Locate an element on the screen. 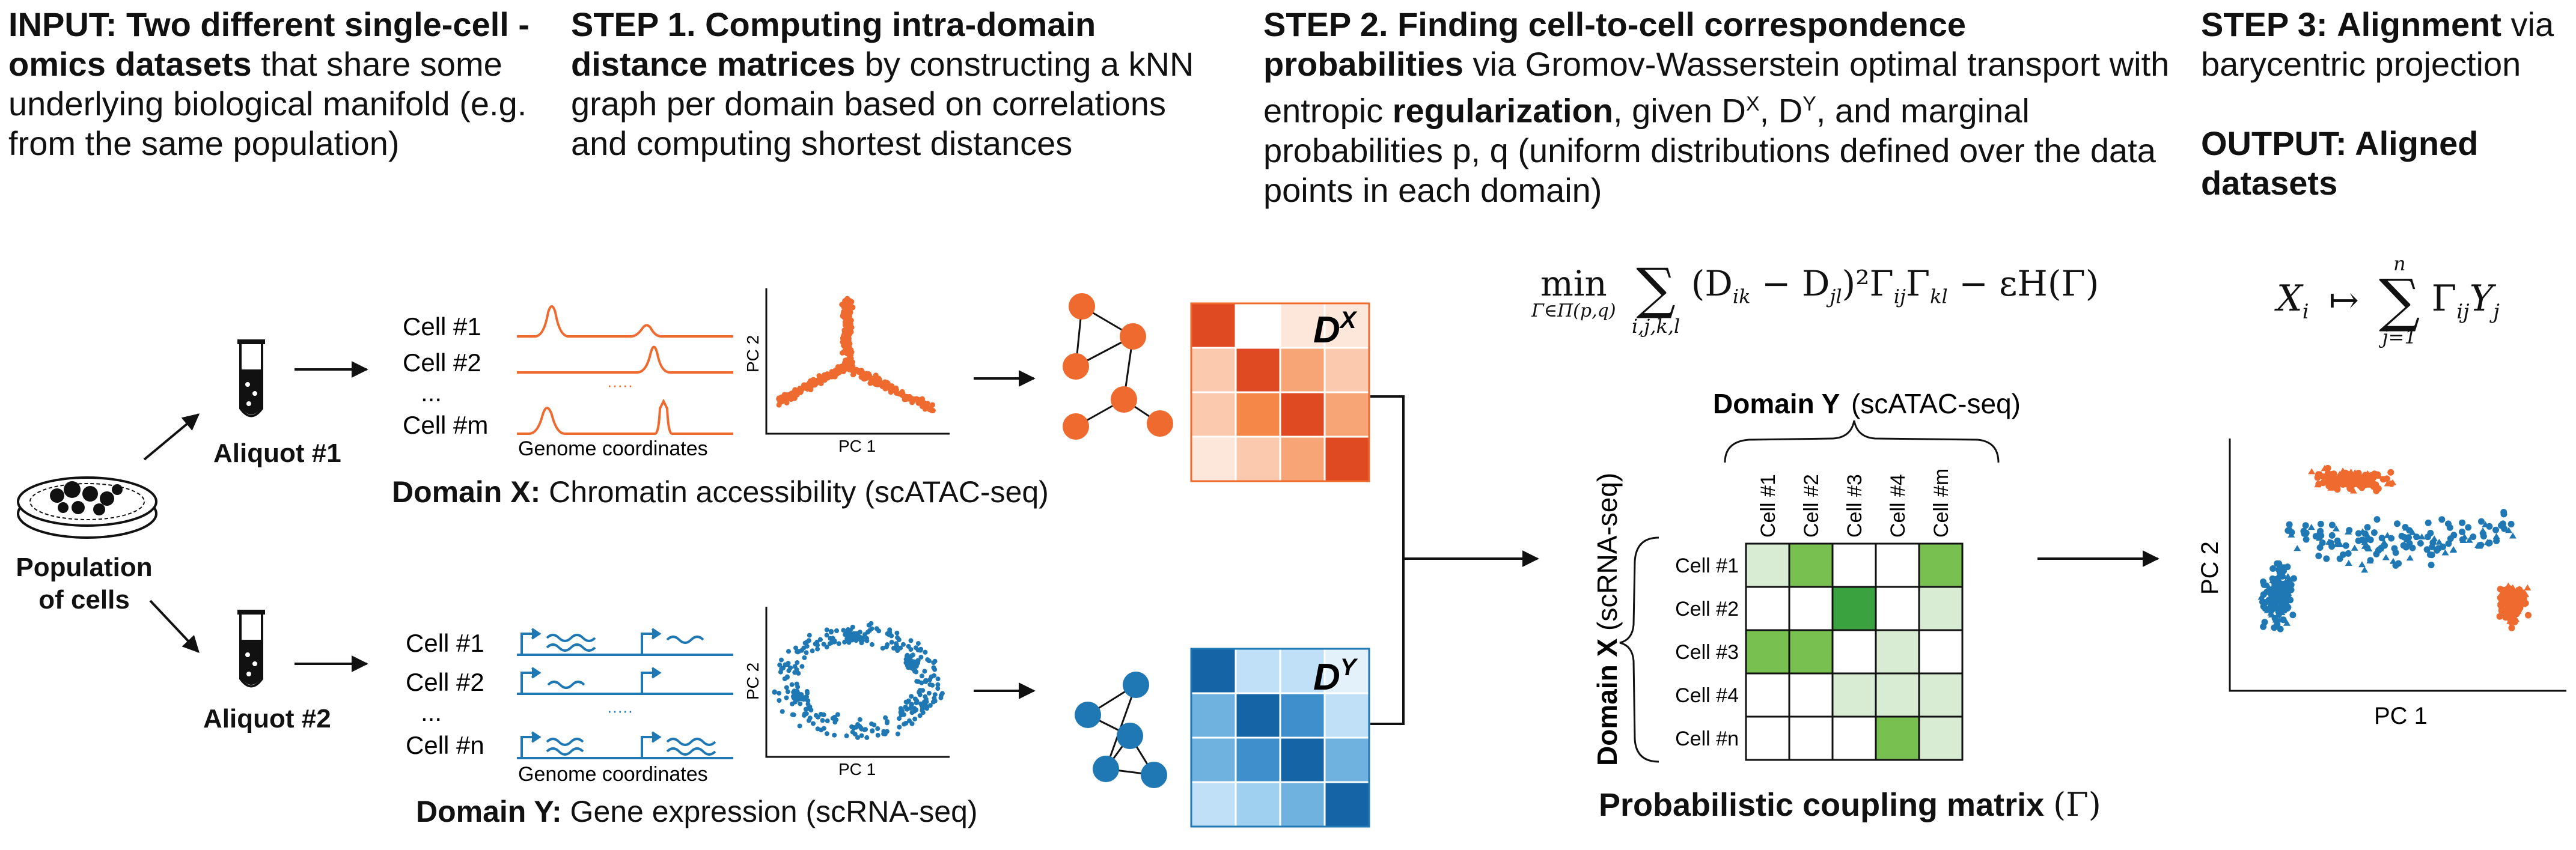 The width and height of the screenshot is (2576, 850). rna-knn-graph is located at coordinates (1121, 730).